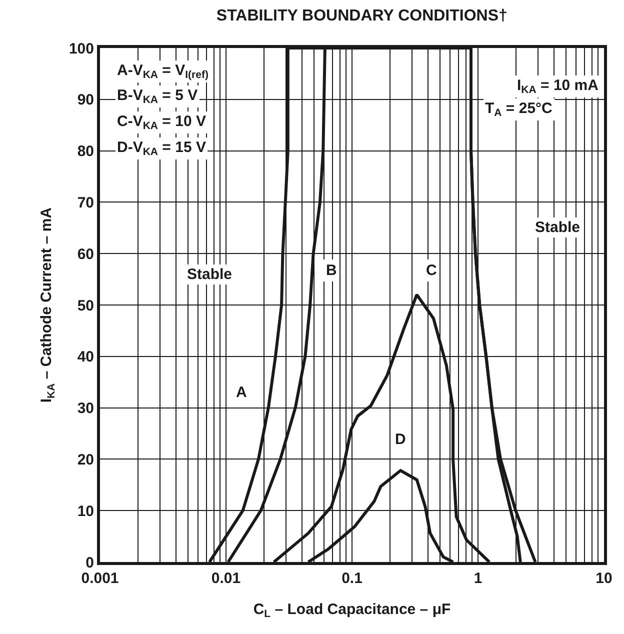 The image size is (624, 634). I want to click on y-tick-label: 0, so click(90, 563).